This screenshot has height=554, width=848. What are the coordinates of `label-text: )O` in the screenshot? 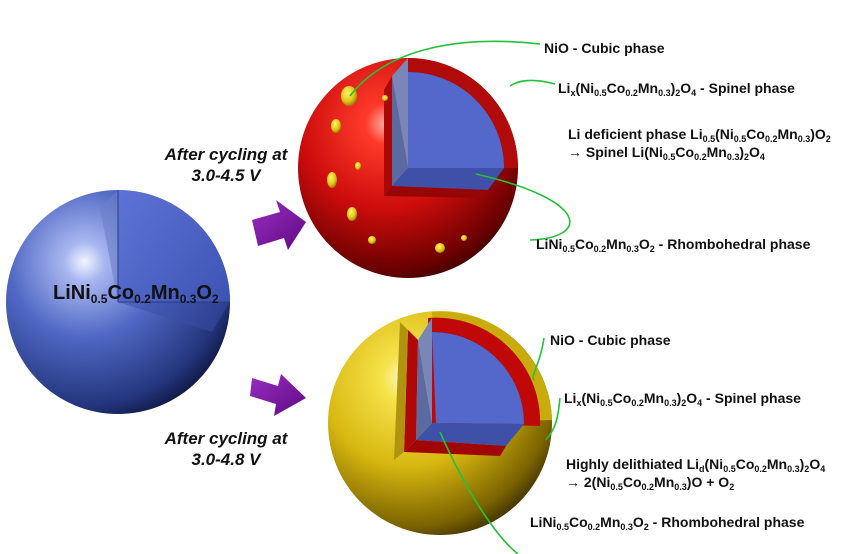 It's located at (818, 134).